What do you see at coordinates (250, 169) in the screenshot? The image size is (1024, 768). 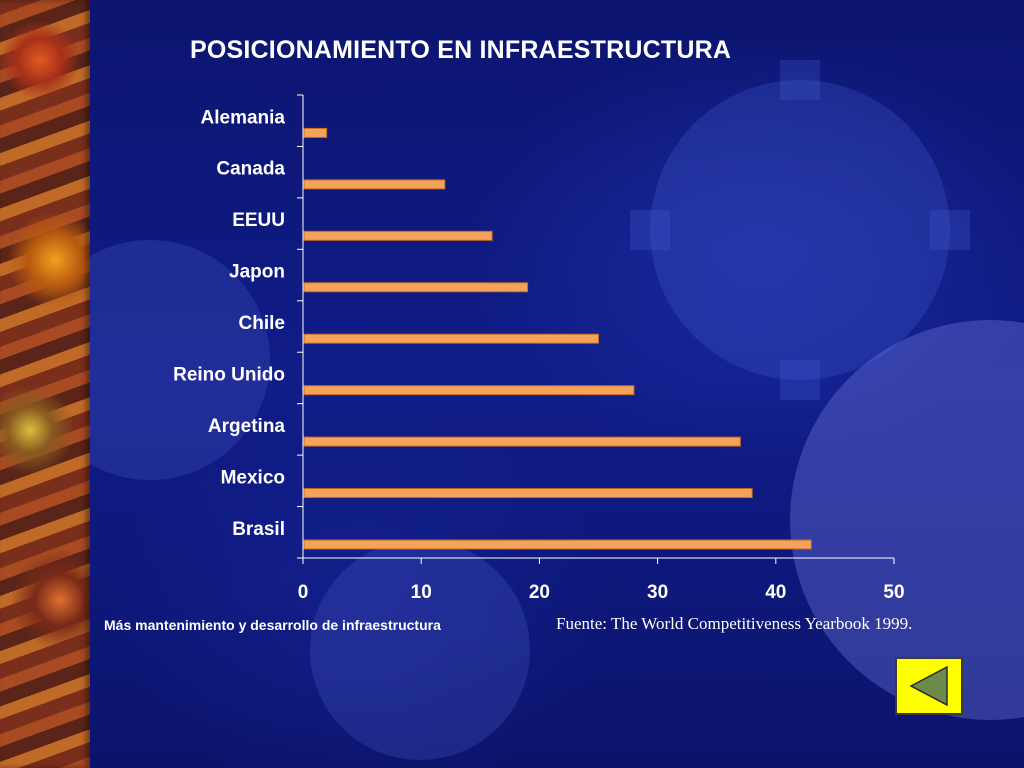 I see `category-label: Canada` at bounding box center [250, 169].